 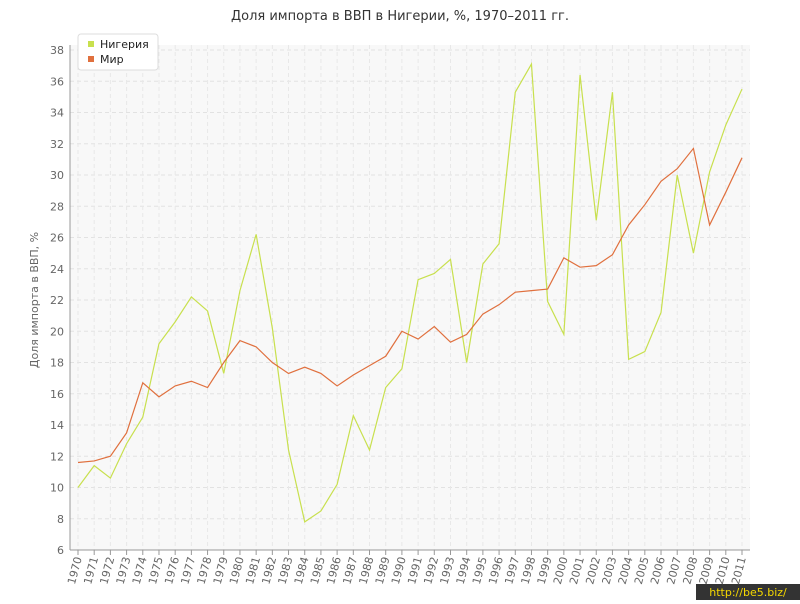 What do you see at coordinates (57, 363) in the screenshot?
I see `y-tick-label: 18` at bounding box center [57, 363].